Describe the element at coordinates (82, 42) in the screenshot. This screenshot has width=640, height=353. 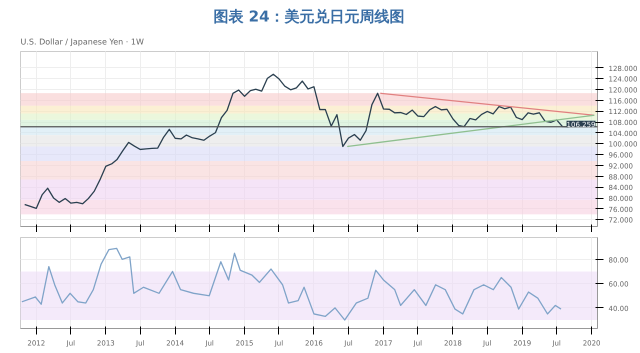
I see `chart-subtitle: U.S. Dollar / Japanese Yen · 1W` at that location.